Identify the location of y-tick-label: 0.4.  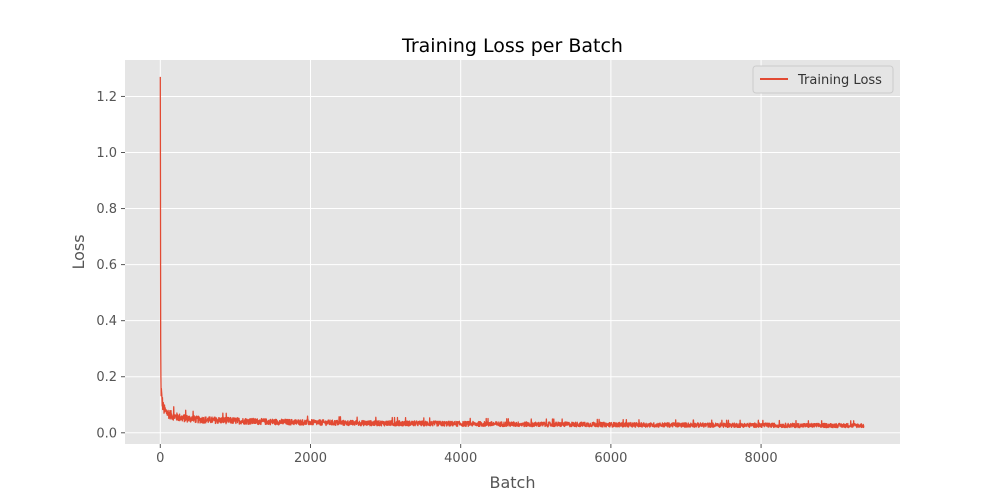
(106, 321).